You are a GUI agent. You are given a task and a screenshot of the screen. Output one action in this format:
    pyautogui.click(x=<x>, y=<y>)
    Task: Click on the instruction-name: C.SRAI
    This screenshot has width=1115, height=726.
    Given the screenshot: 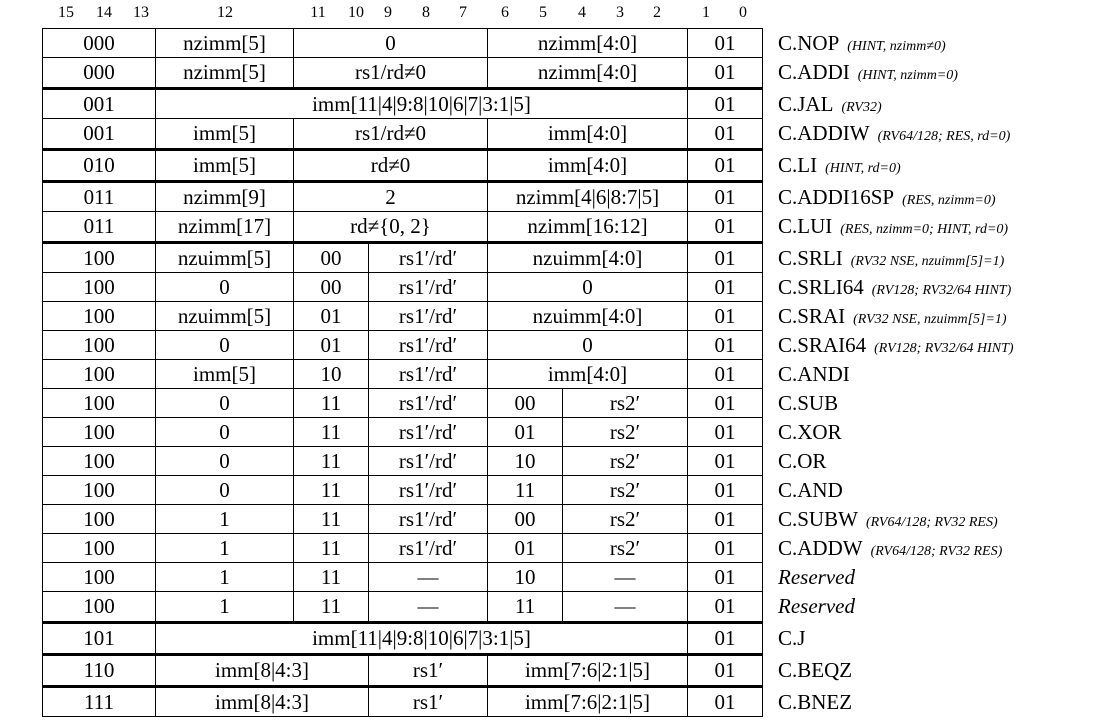 What is the action you would take?
    pyautogui.click(x=812, y=316)
    